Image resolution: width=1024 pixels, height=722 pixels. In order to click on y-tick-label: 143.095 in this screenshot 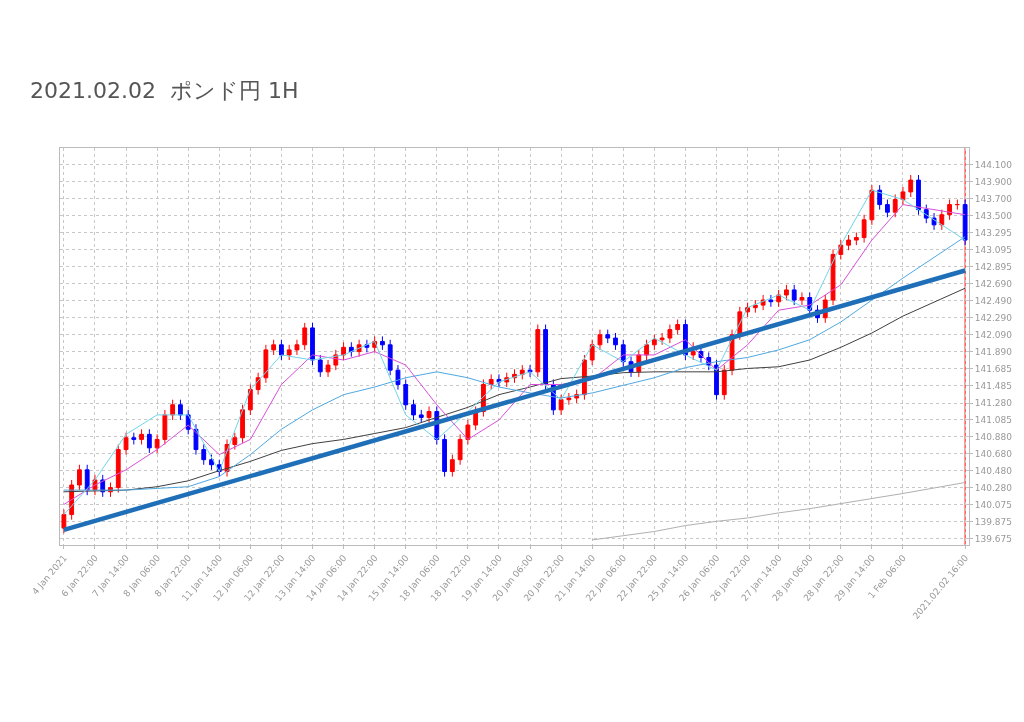, I will do `click(993, 249)`.